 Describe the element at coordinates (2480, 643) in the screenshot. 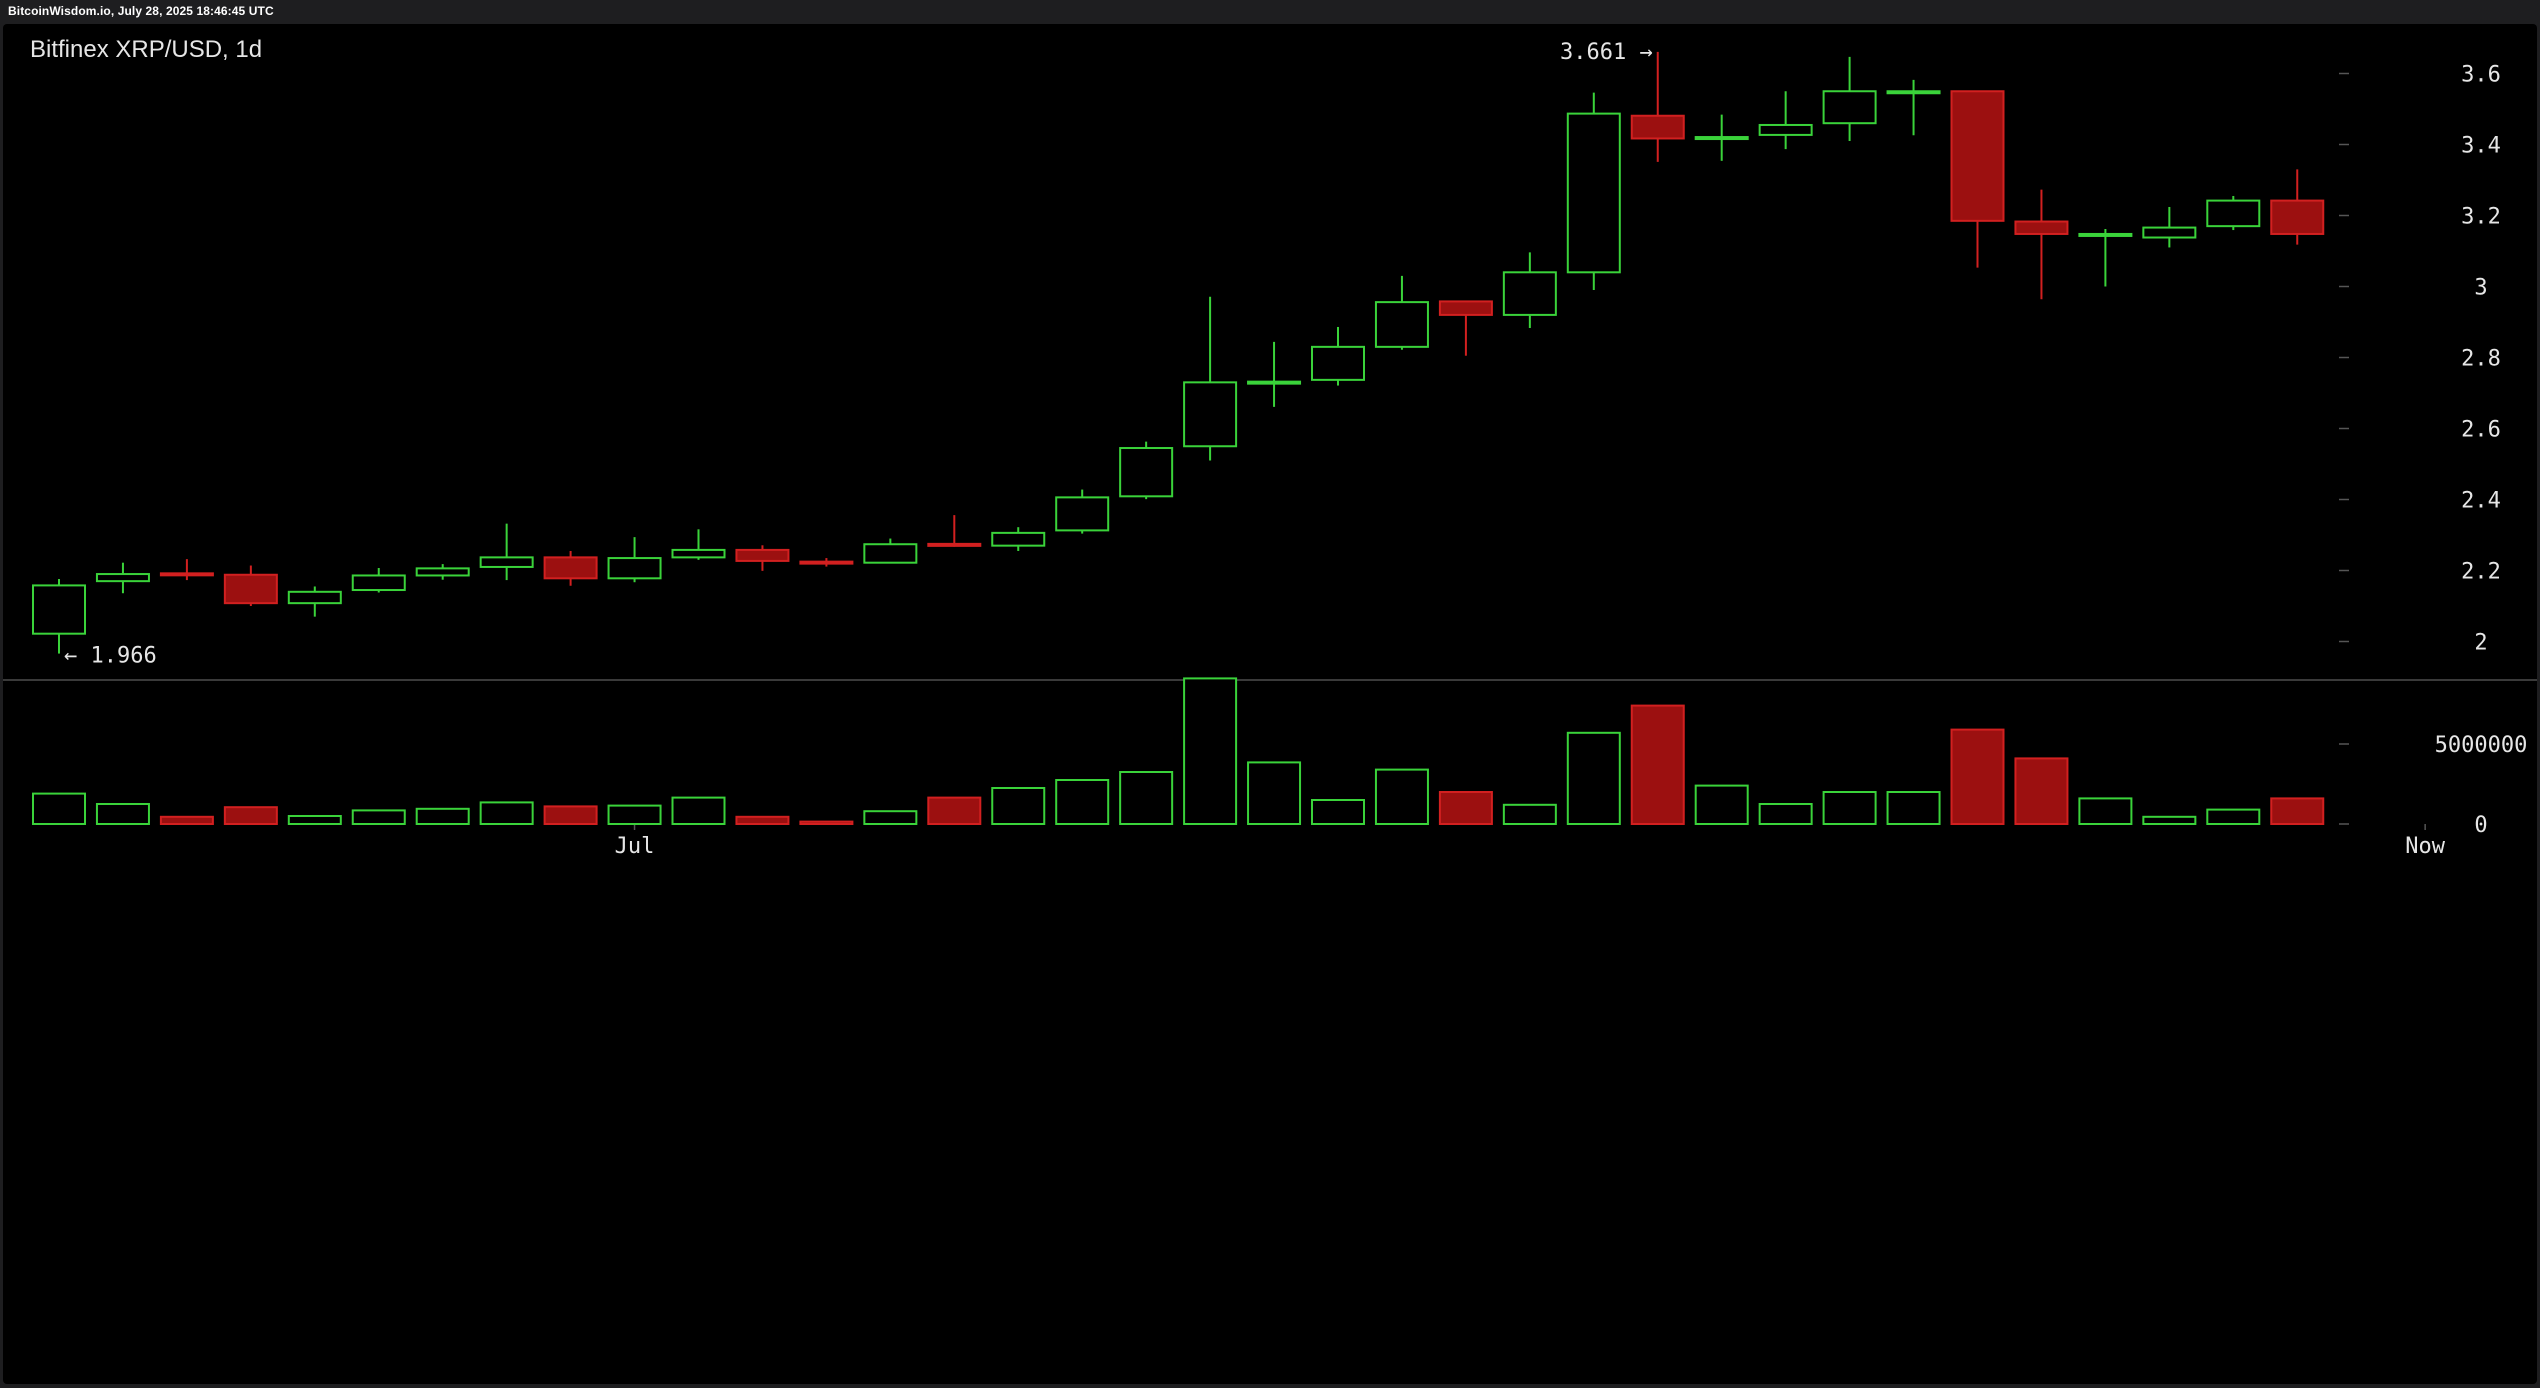

I see `price-axis-tick-label: 2` at that location.